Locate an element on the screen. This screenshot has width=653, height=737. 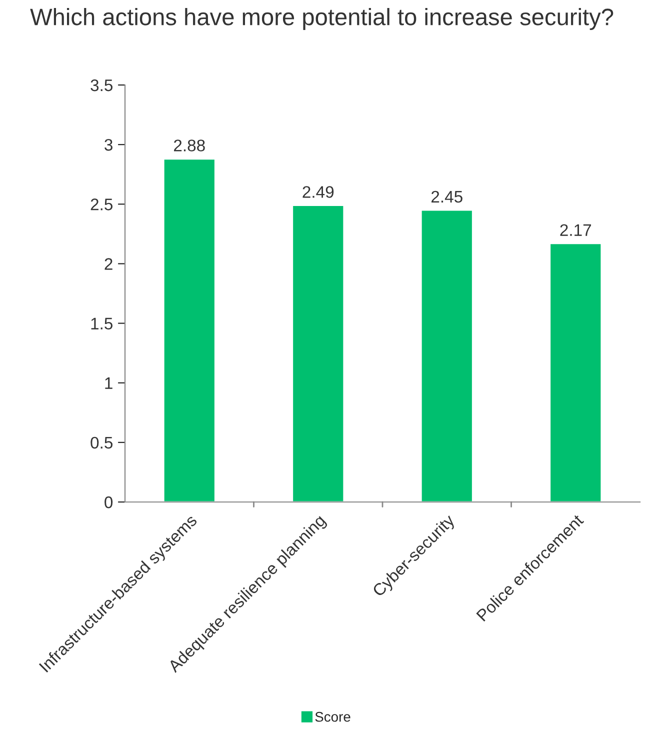
y-tick-label: 0.5 is located at coordinates (101, 442).